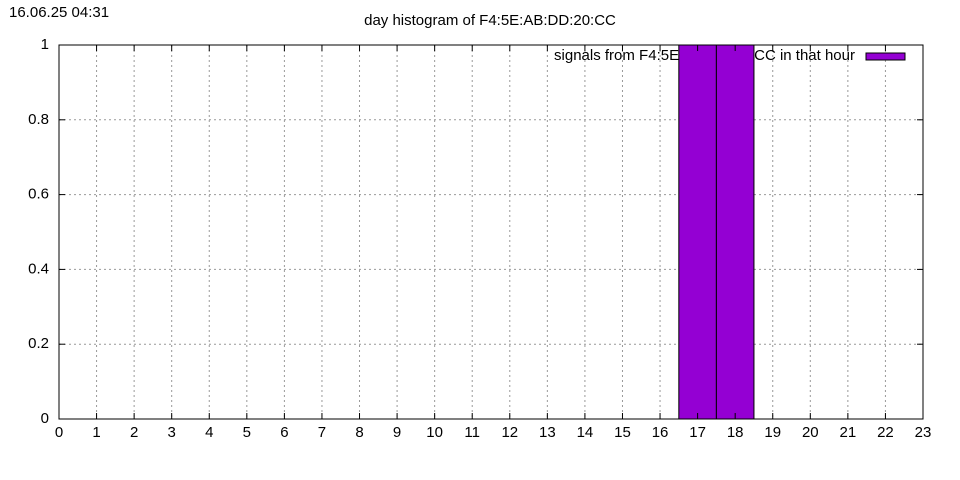  What do you see at coordinates (472, 432) in the screenshot?
I see `x-tick-label: 11` at bounding box center [472, 432].